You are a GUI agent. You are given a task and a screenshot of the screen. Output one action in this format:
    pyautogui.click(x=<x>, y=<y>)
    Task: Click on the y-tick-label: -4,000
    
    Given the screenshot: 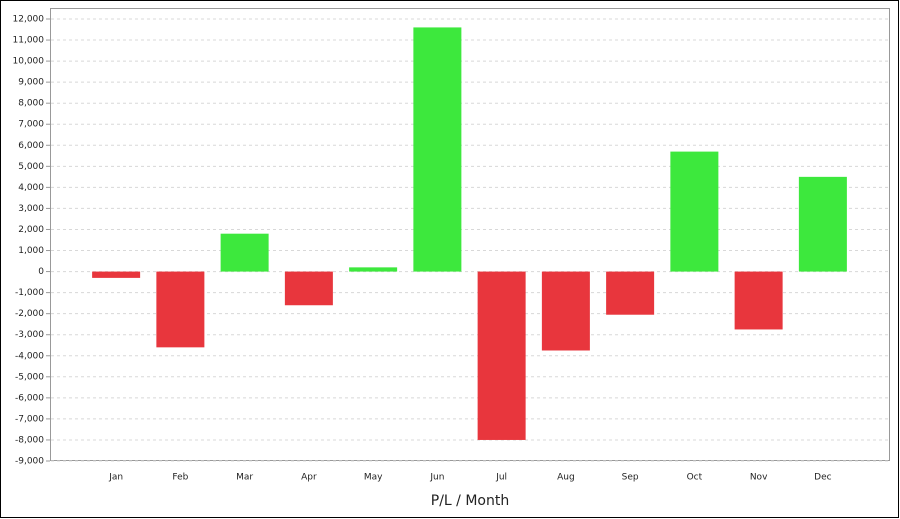 What is the action you would take?
    pyautogui.click(x=29, y=356)
    